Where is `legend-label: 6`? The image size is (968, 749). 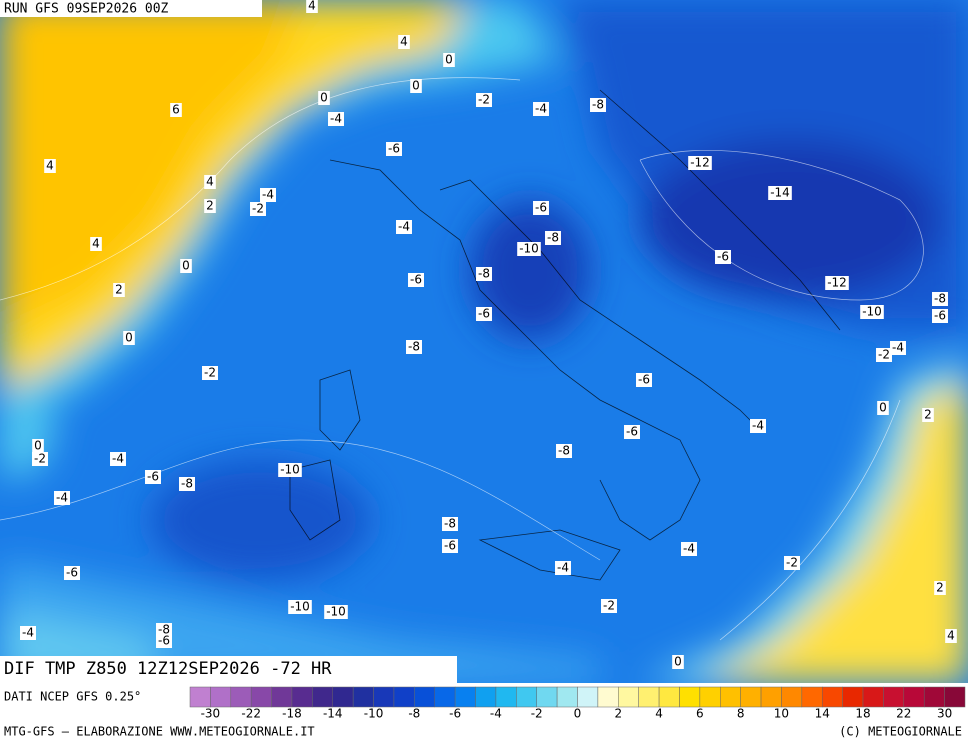
legend-label: 6 is located at coordinates (700, 714).